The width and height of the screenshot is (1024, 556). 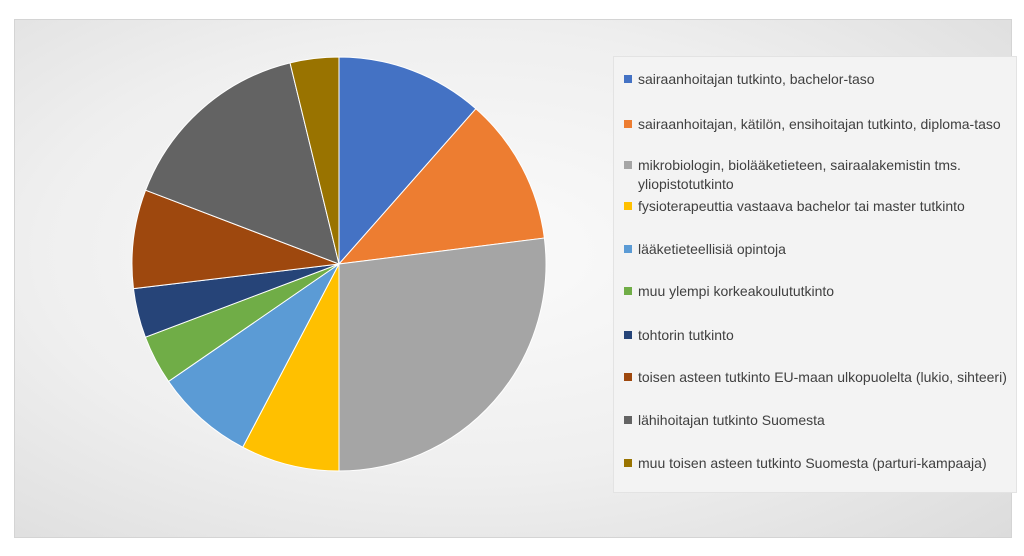 I want to click on legend-item: lähihoitajan tutkinto Suomesta, so click(x=817, y=420).